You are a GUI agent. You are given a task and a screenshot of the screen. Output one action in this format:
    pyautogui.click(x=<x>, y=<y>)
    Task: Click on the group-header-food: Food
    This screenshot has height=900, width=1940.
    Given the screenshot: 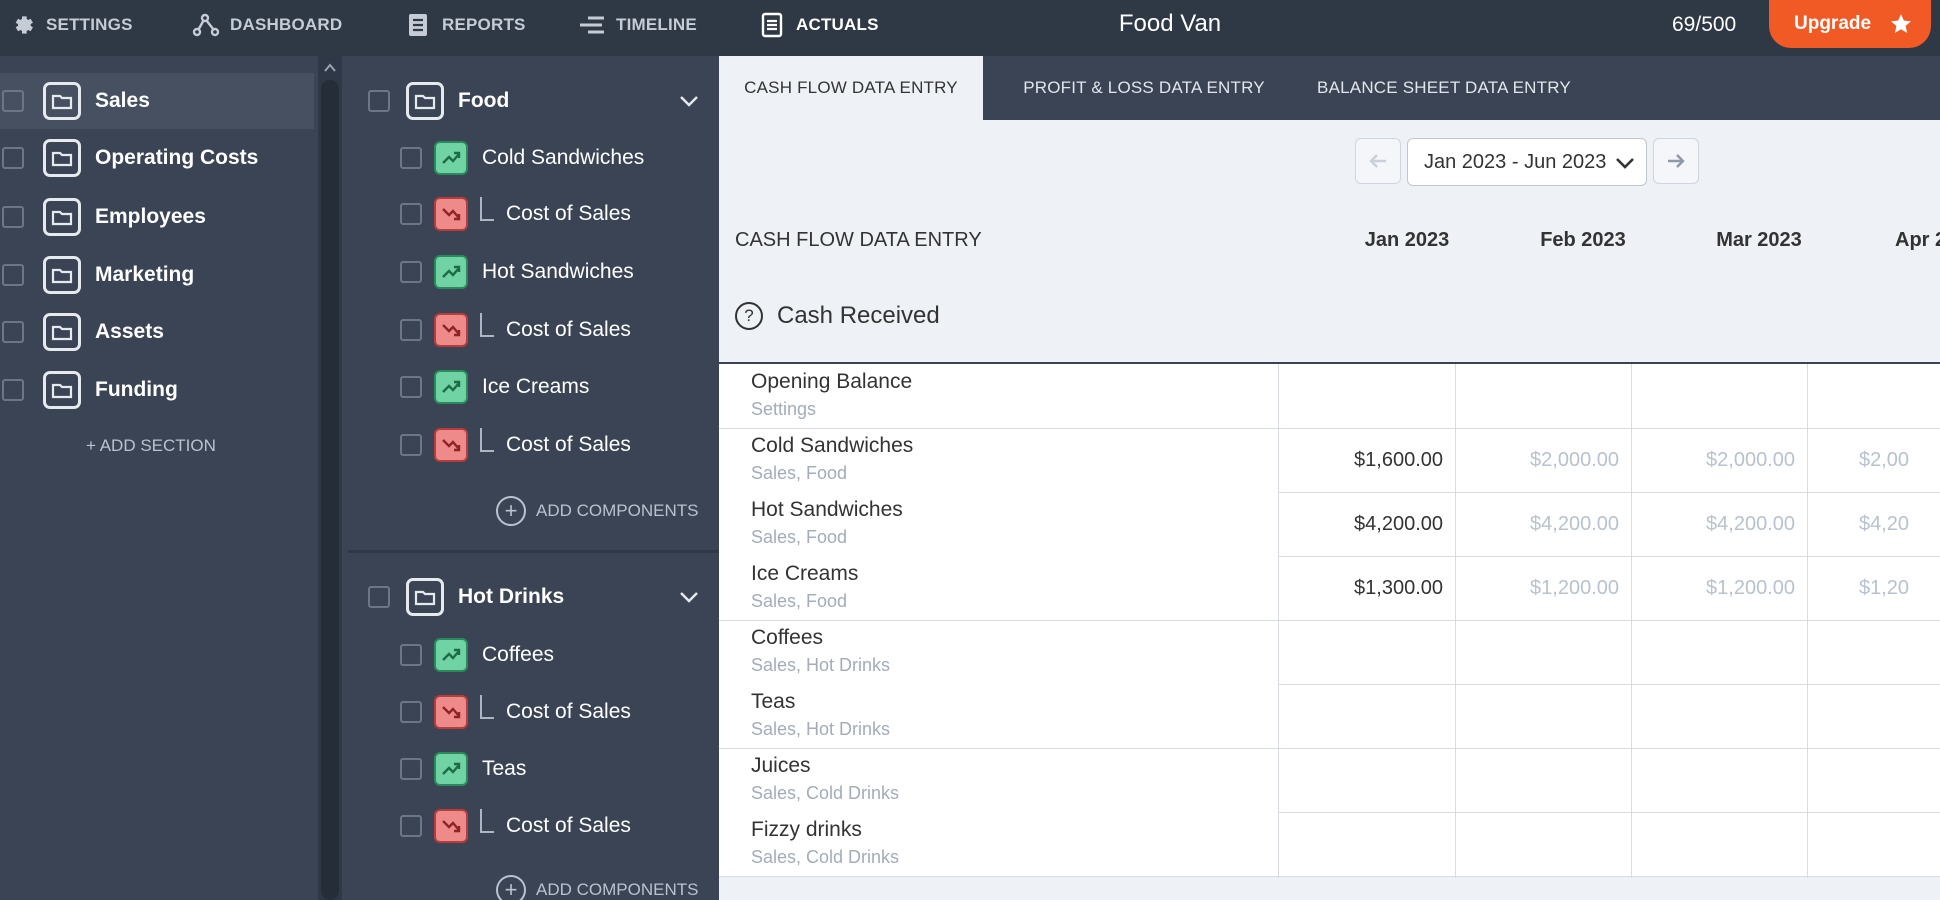 What is the action you would take?
    pyautogui.click(x=533, y=101)
    